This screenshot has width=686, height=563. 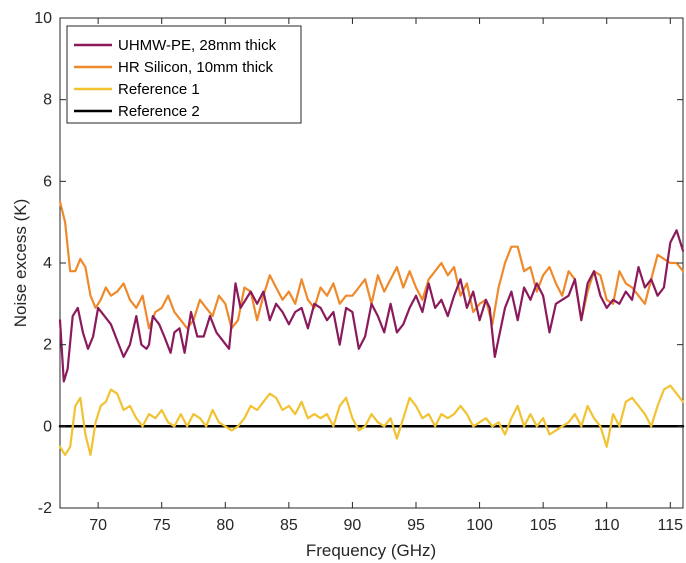 I want to click on x-tick-label: 115, so click(x=671, y=525).